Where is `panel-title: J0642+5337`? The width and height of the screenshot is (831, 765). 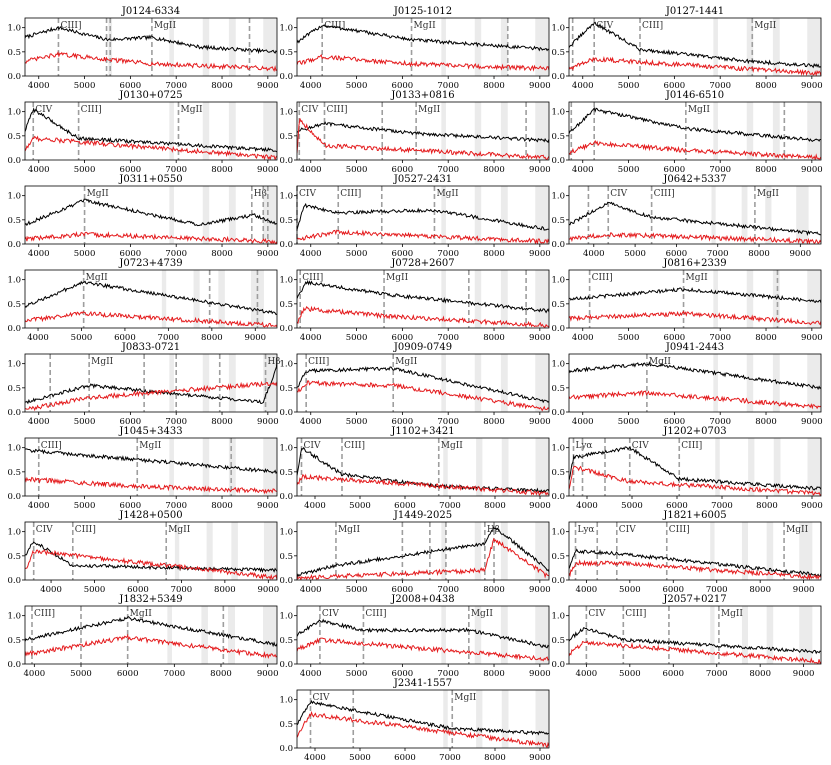
panel-title: J0642+5337 is located at coordinates (694, 179).